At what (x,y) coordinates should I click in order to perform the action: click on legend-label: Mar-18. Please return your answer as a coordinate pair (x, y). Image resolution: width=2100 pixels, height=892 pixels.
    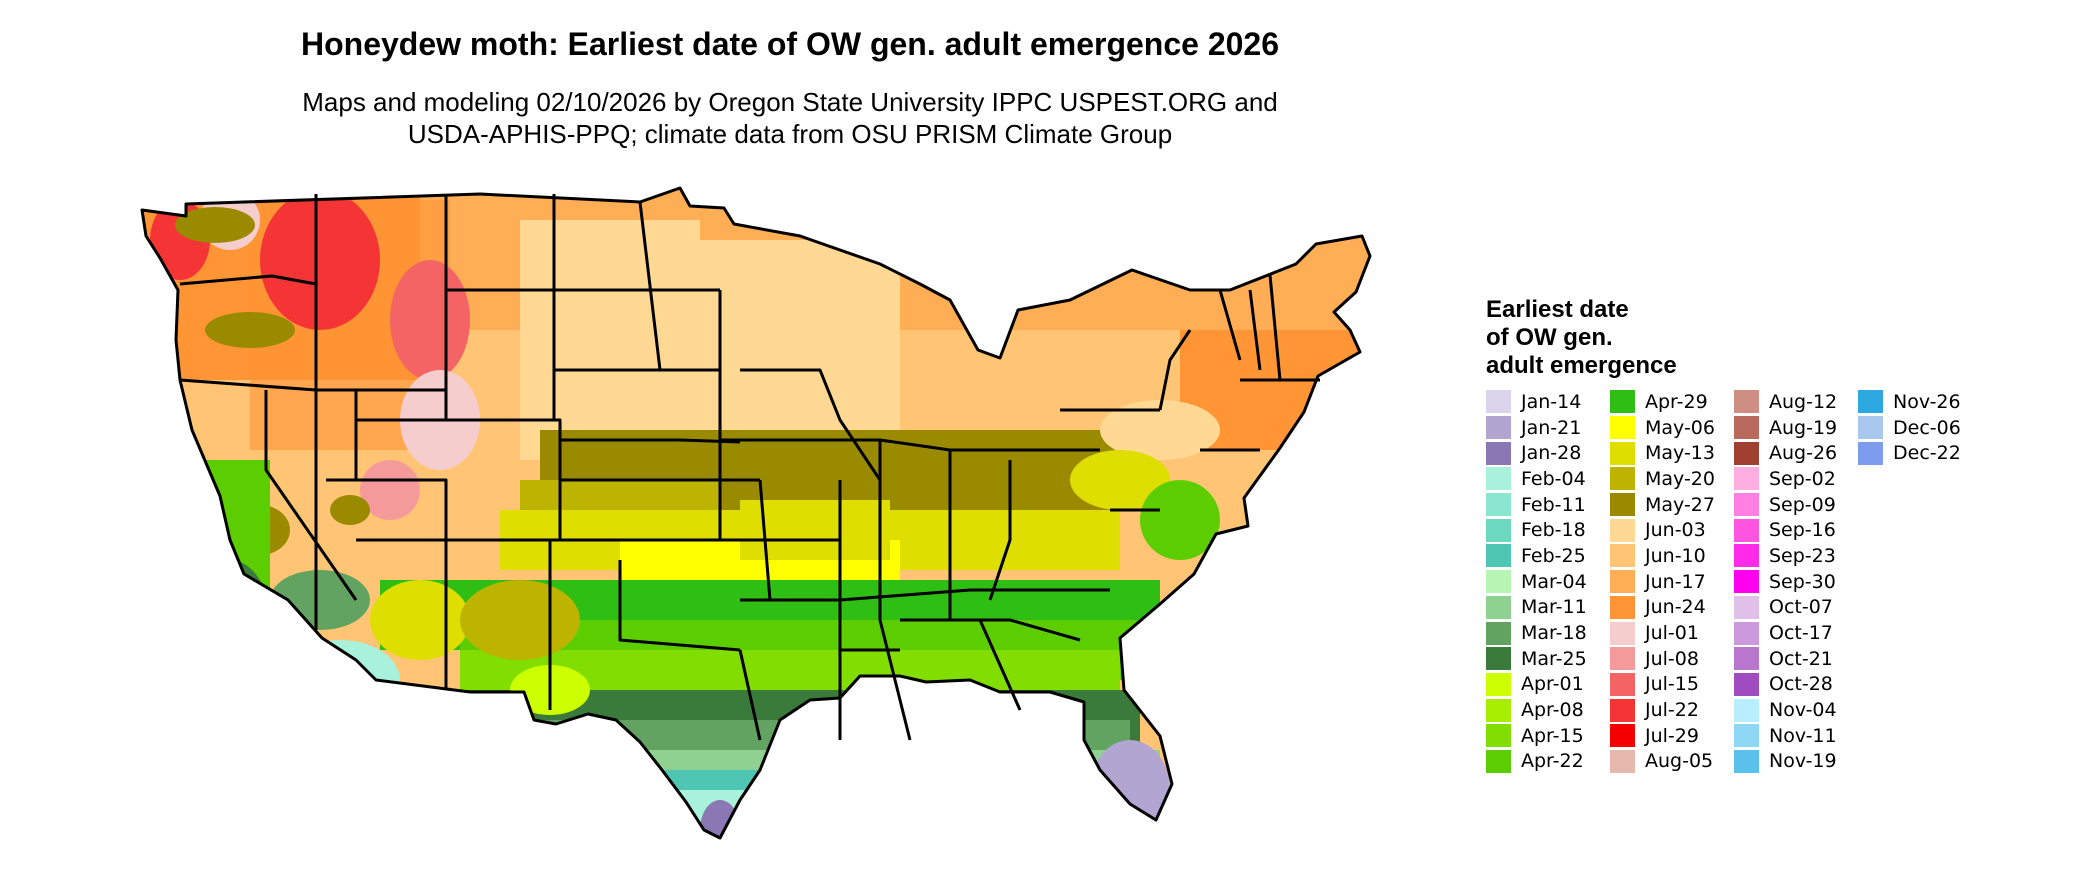
    Looking at the image, I should click on (1554, 633).